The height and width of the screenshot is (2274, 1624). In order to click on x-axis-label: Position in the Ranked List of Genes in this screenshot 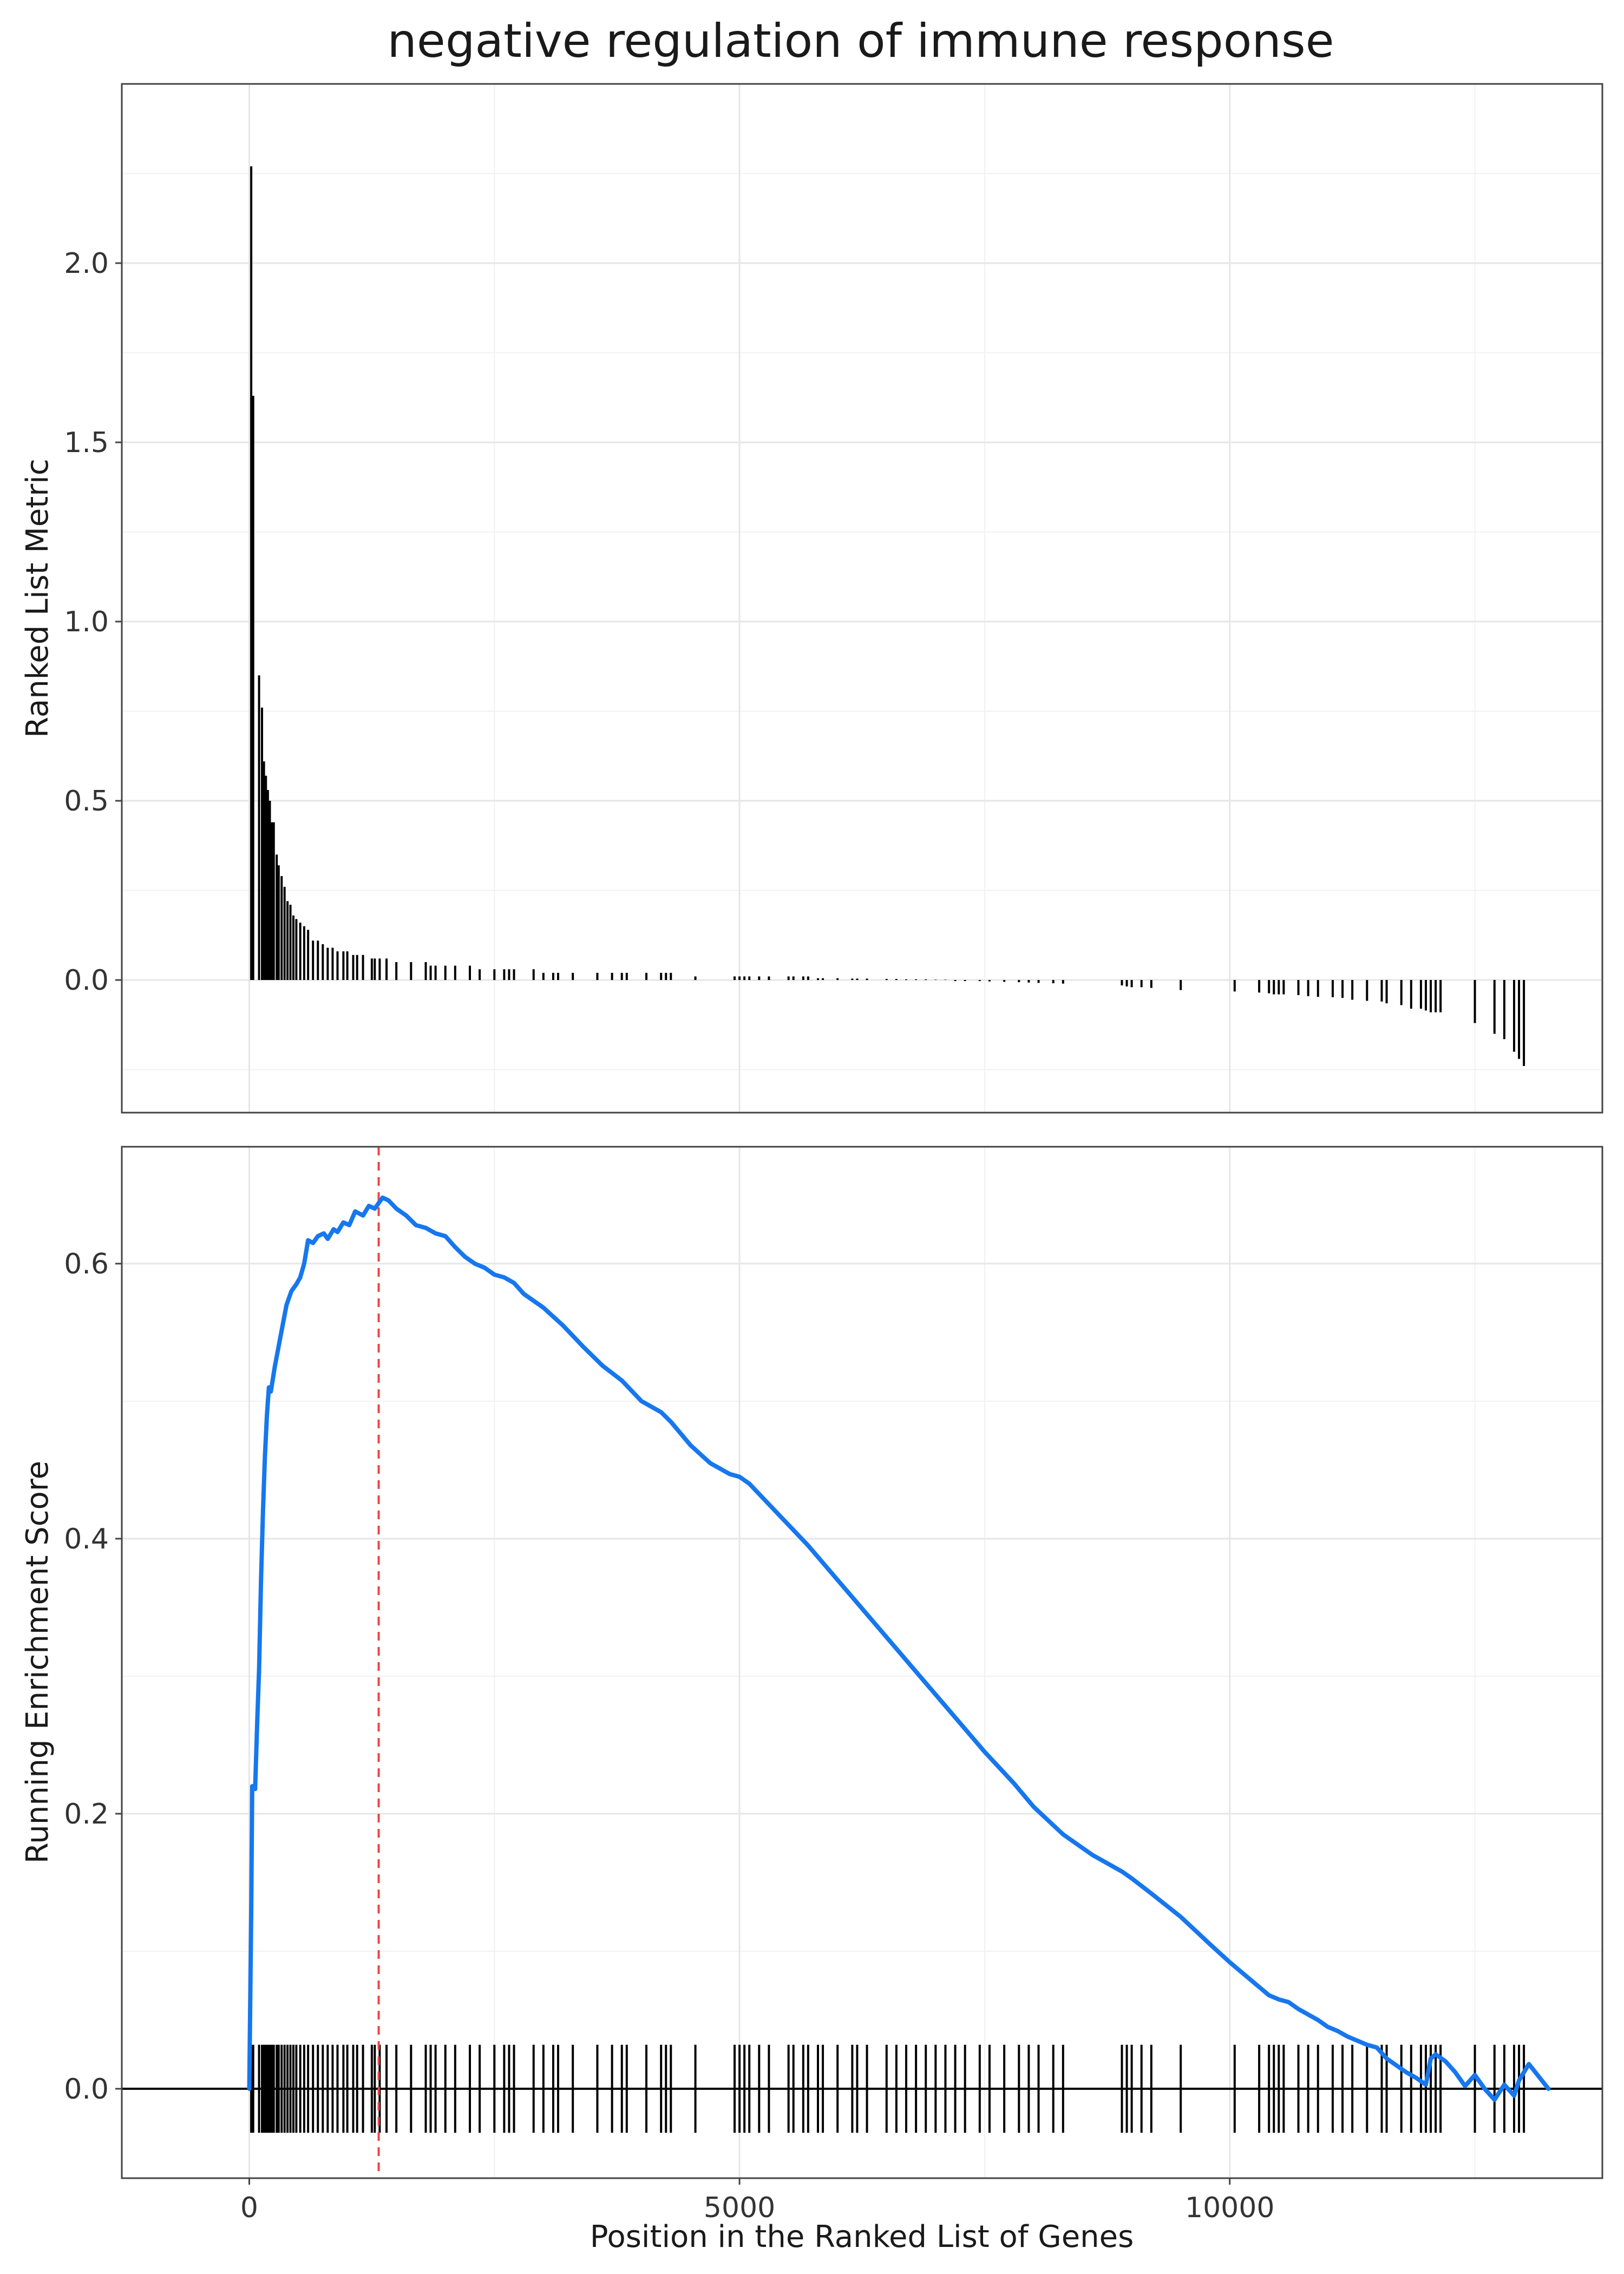, I will do `click(862, 2237)`.